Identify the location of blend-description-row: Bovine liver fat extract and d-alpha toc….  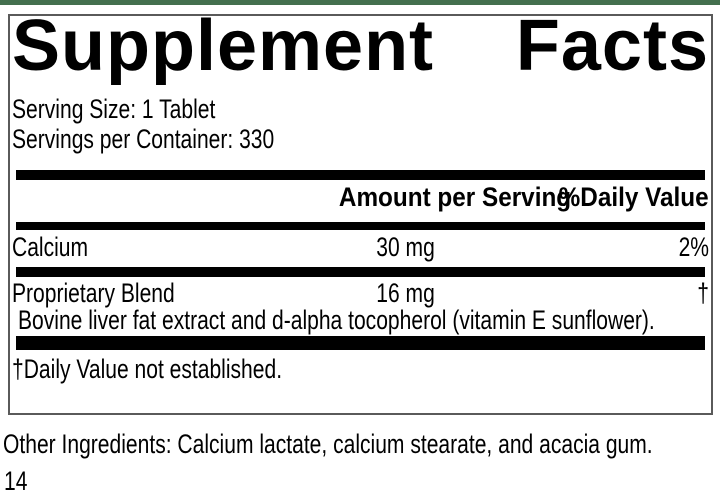
(360, 320).